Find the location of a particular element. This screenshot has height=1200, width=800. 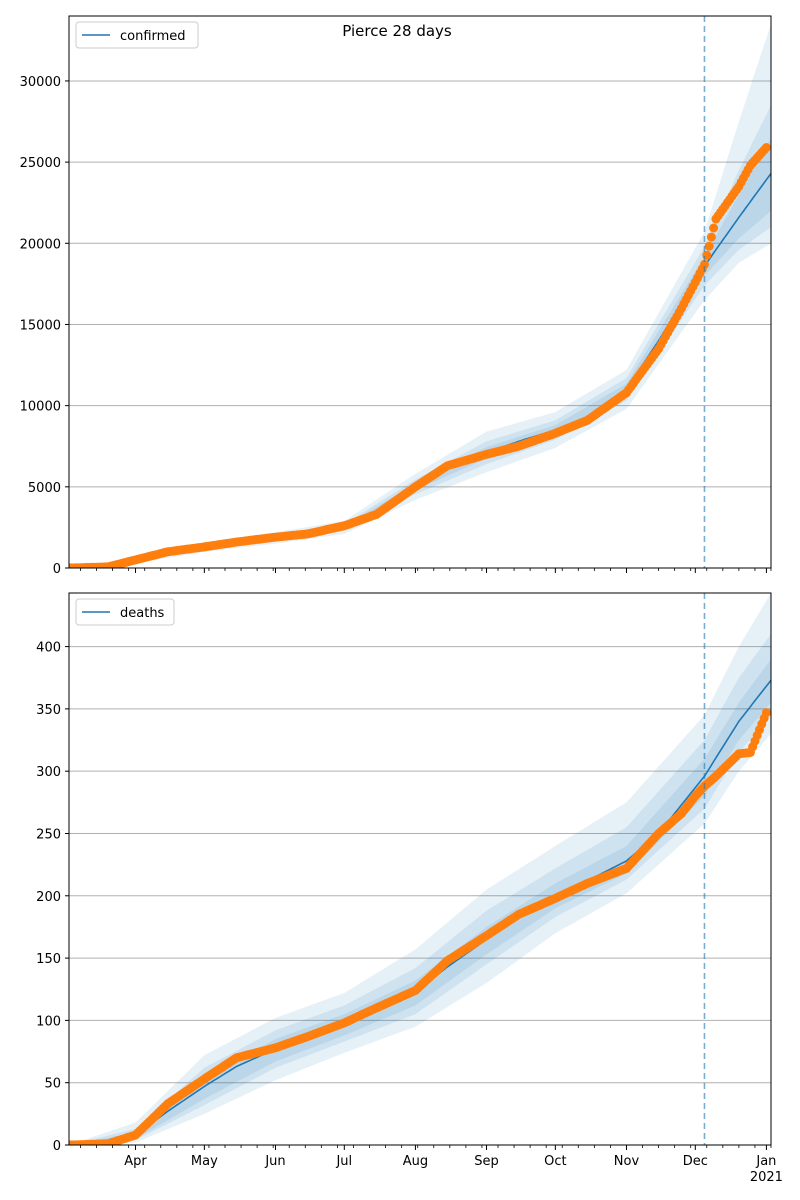

x-tick-label: Oct is located at coordinates (555, 1161).